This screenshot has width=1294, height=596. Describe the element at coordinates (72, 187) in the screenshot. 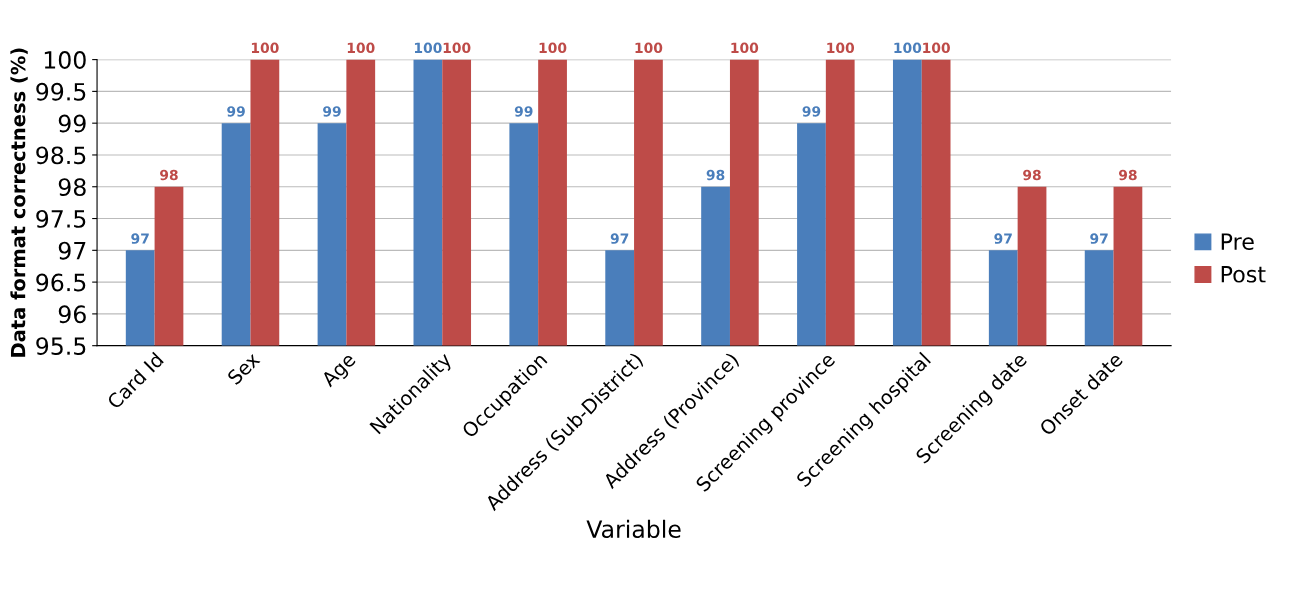

I see `y-tick-label: 98` at that location.